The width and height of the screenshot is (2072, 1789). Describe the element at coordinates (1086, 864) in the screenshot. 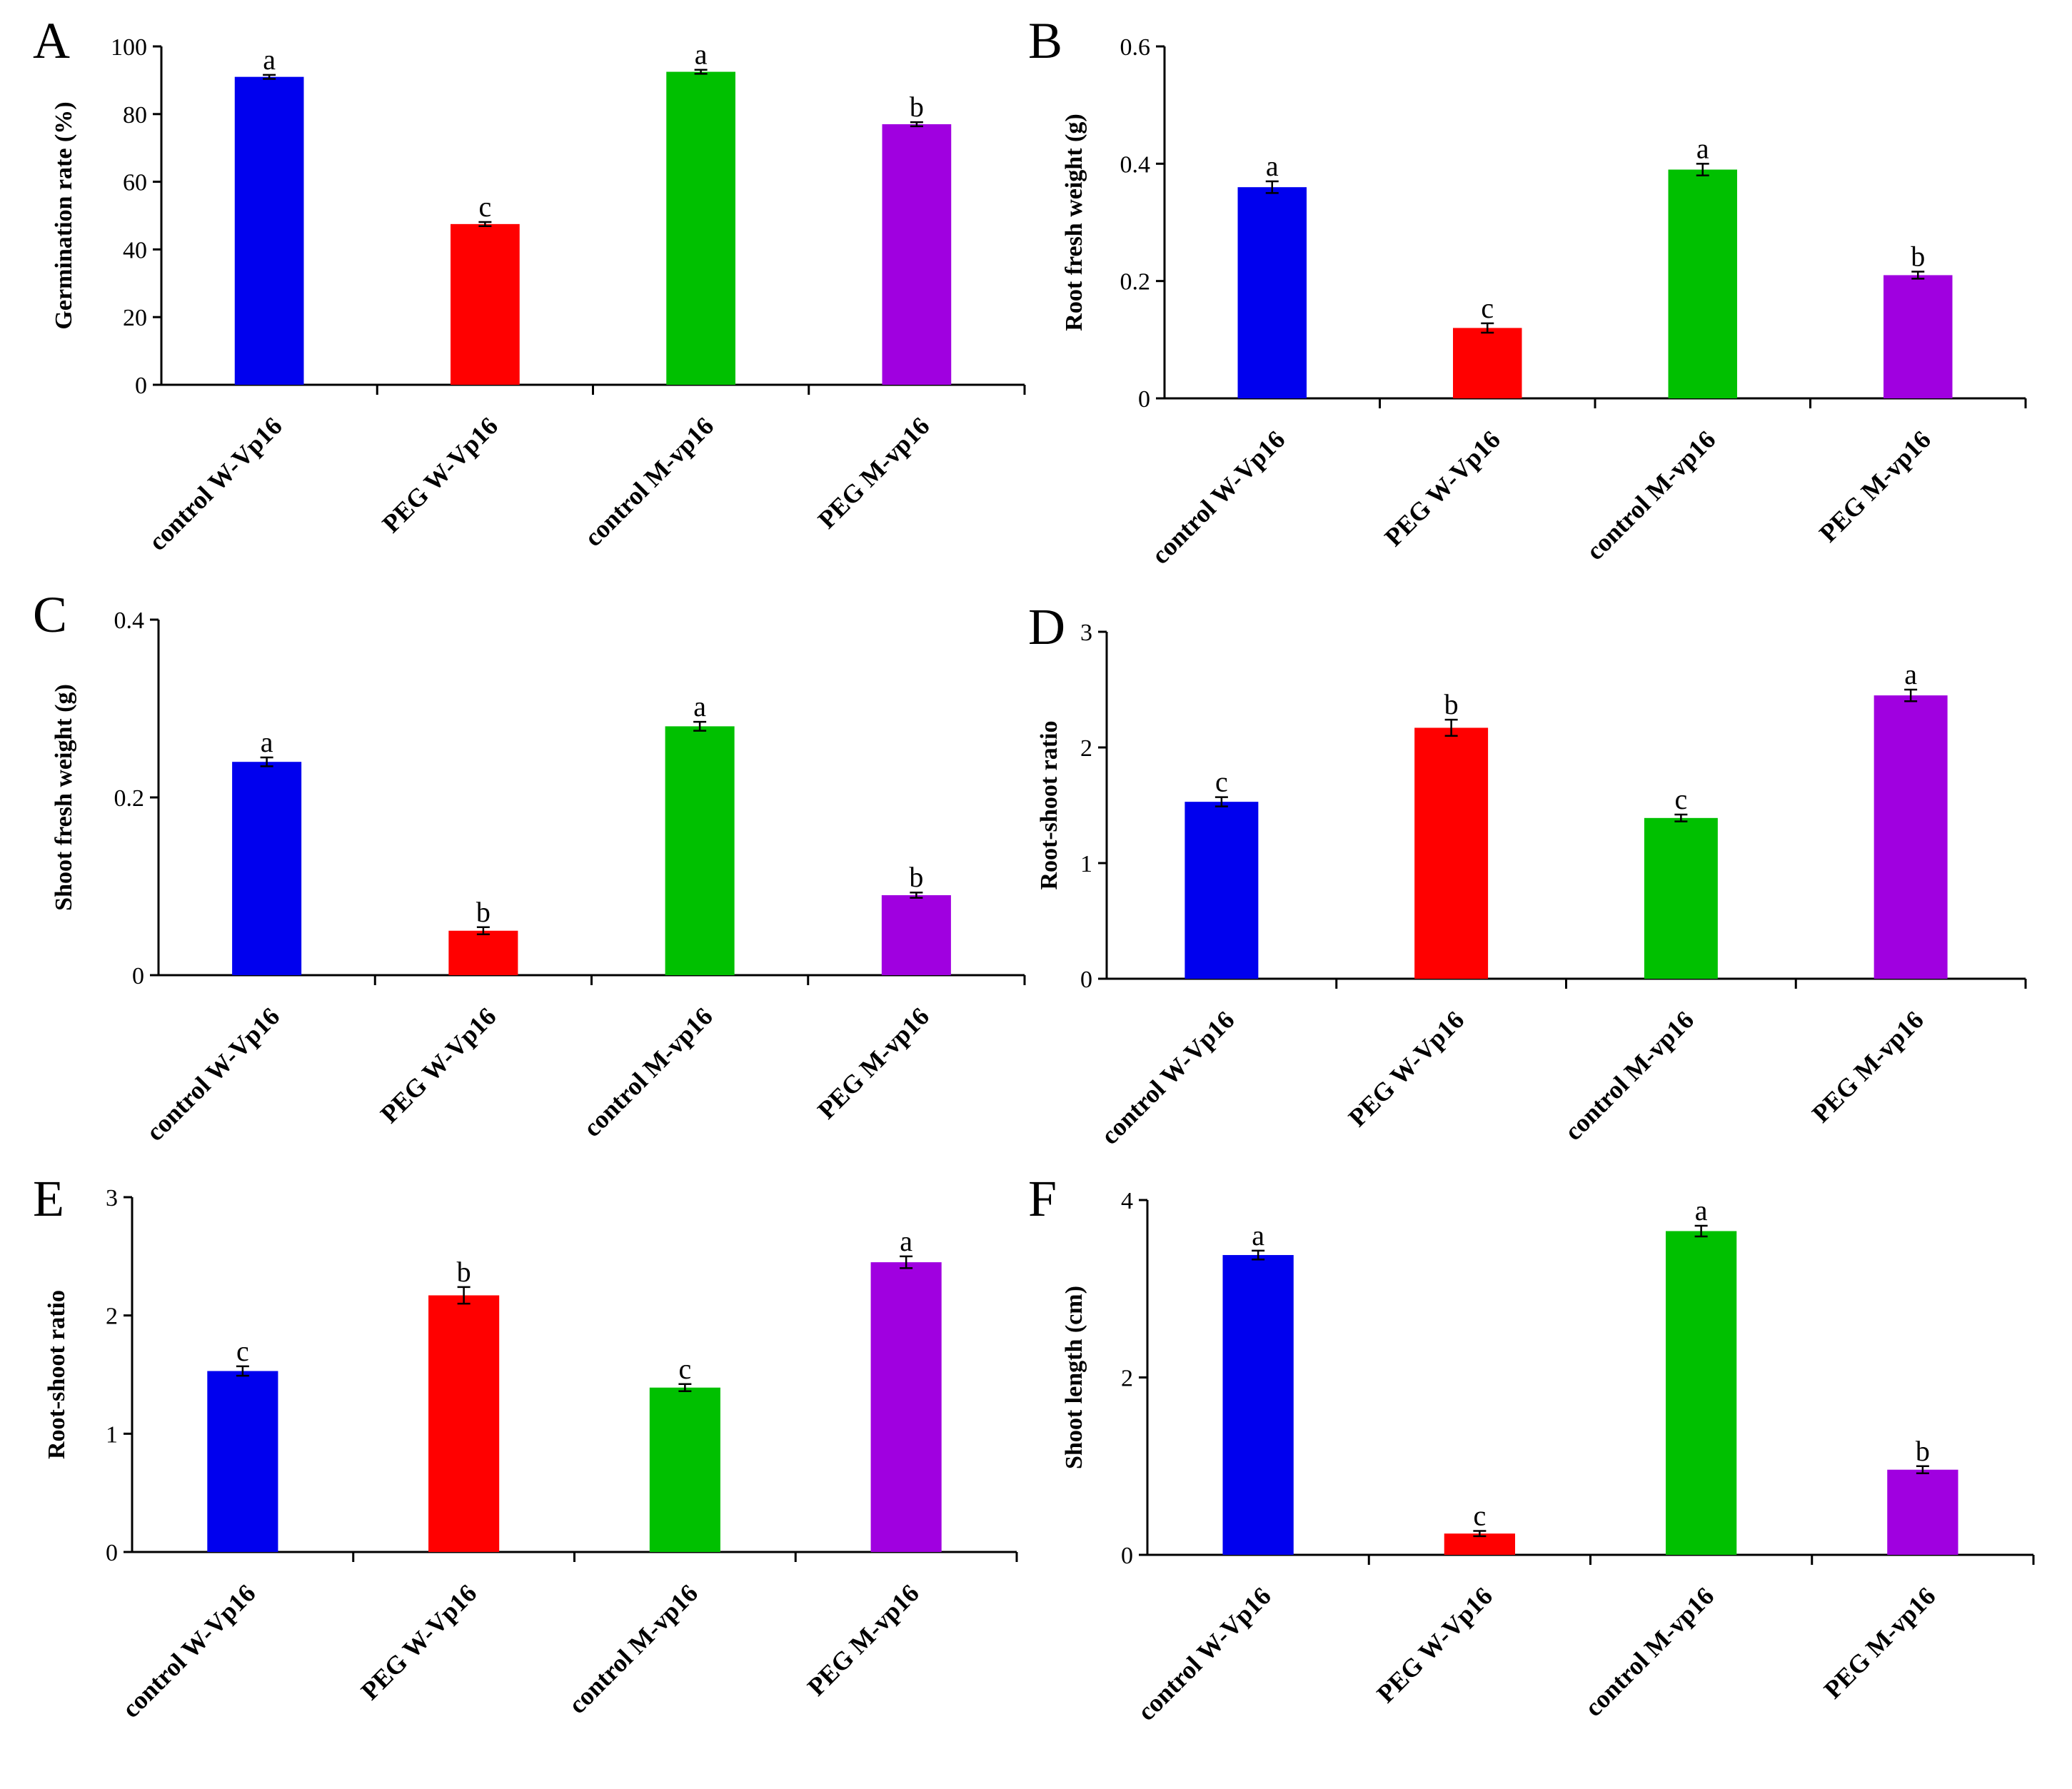

I see `y-tick-label: 1` at that location.